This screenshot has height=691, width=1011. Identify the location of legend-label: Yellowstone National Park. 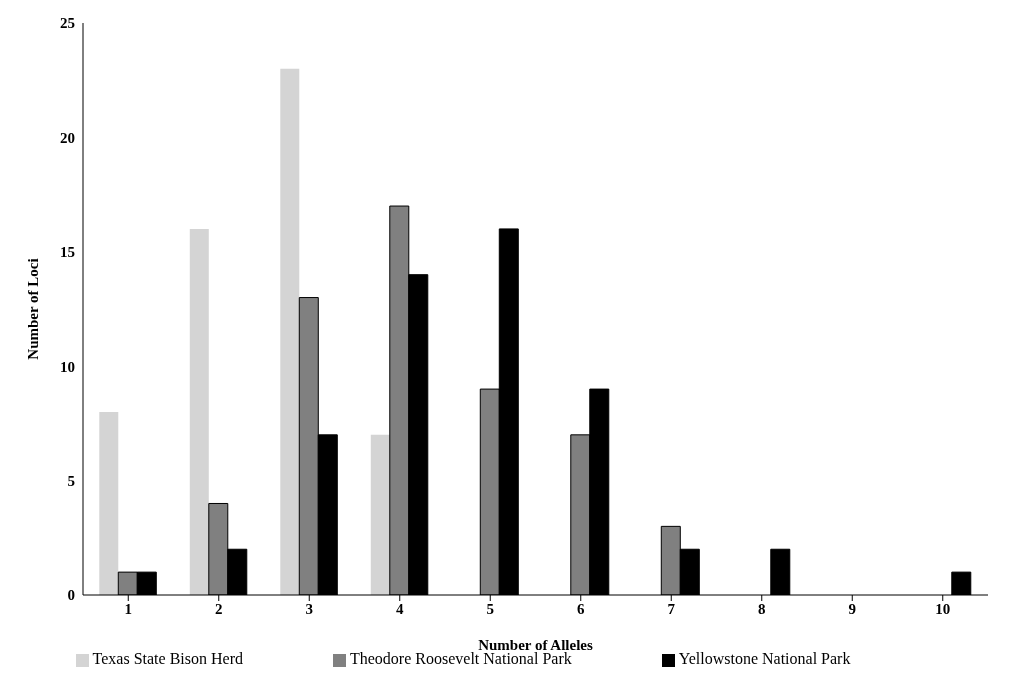
(764, 658).